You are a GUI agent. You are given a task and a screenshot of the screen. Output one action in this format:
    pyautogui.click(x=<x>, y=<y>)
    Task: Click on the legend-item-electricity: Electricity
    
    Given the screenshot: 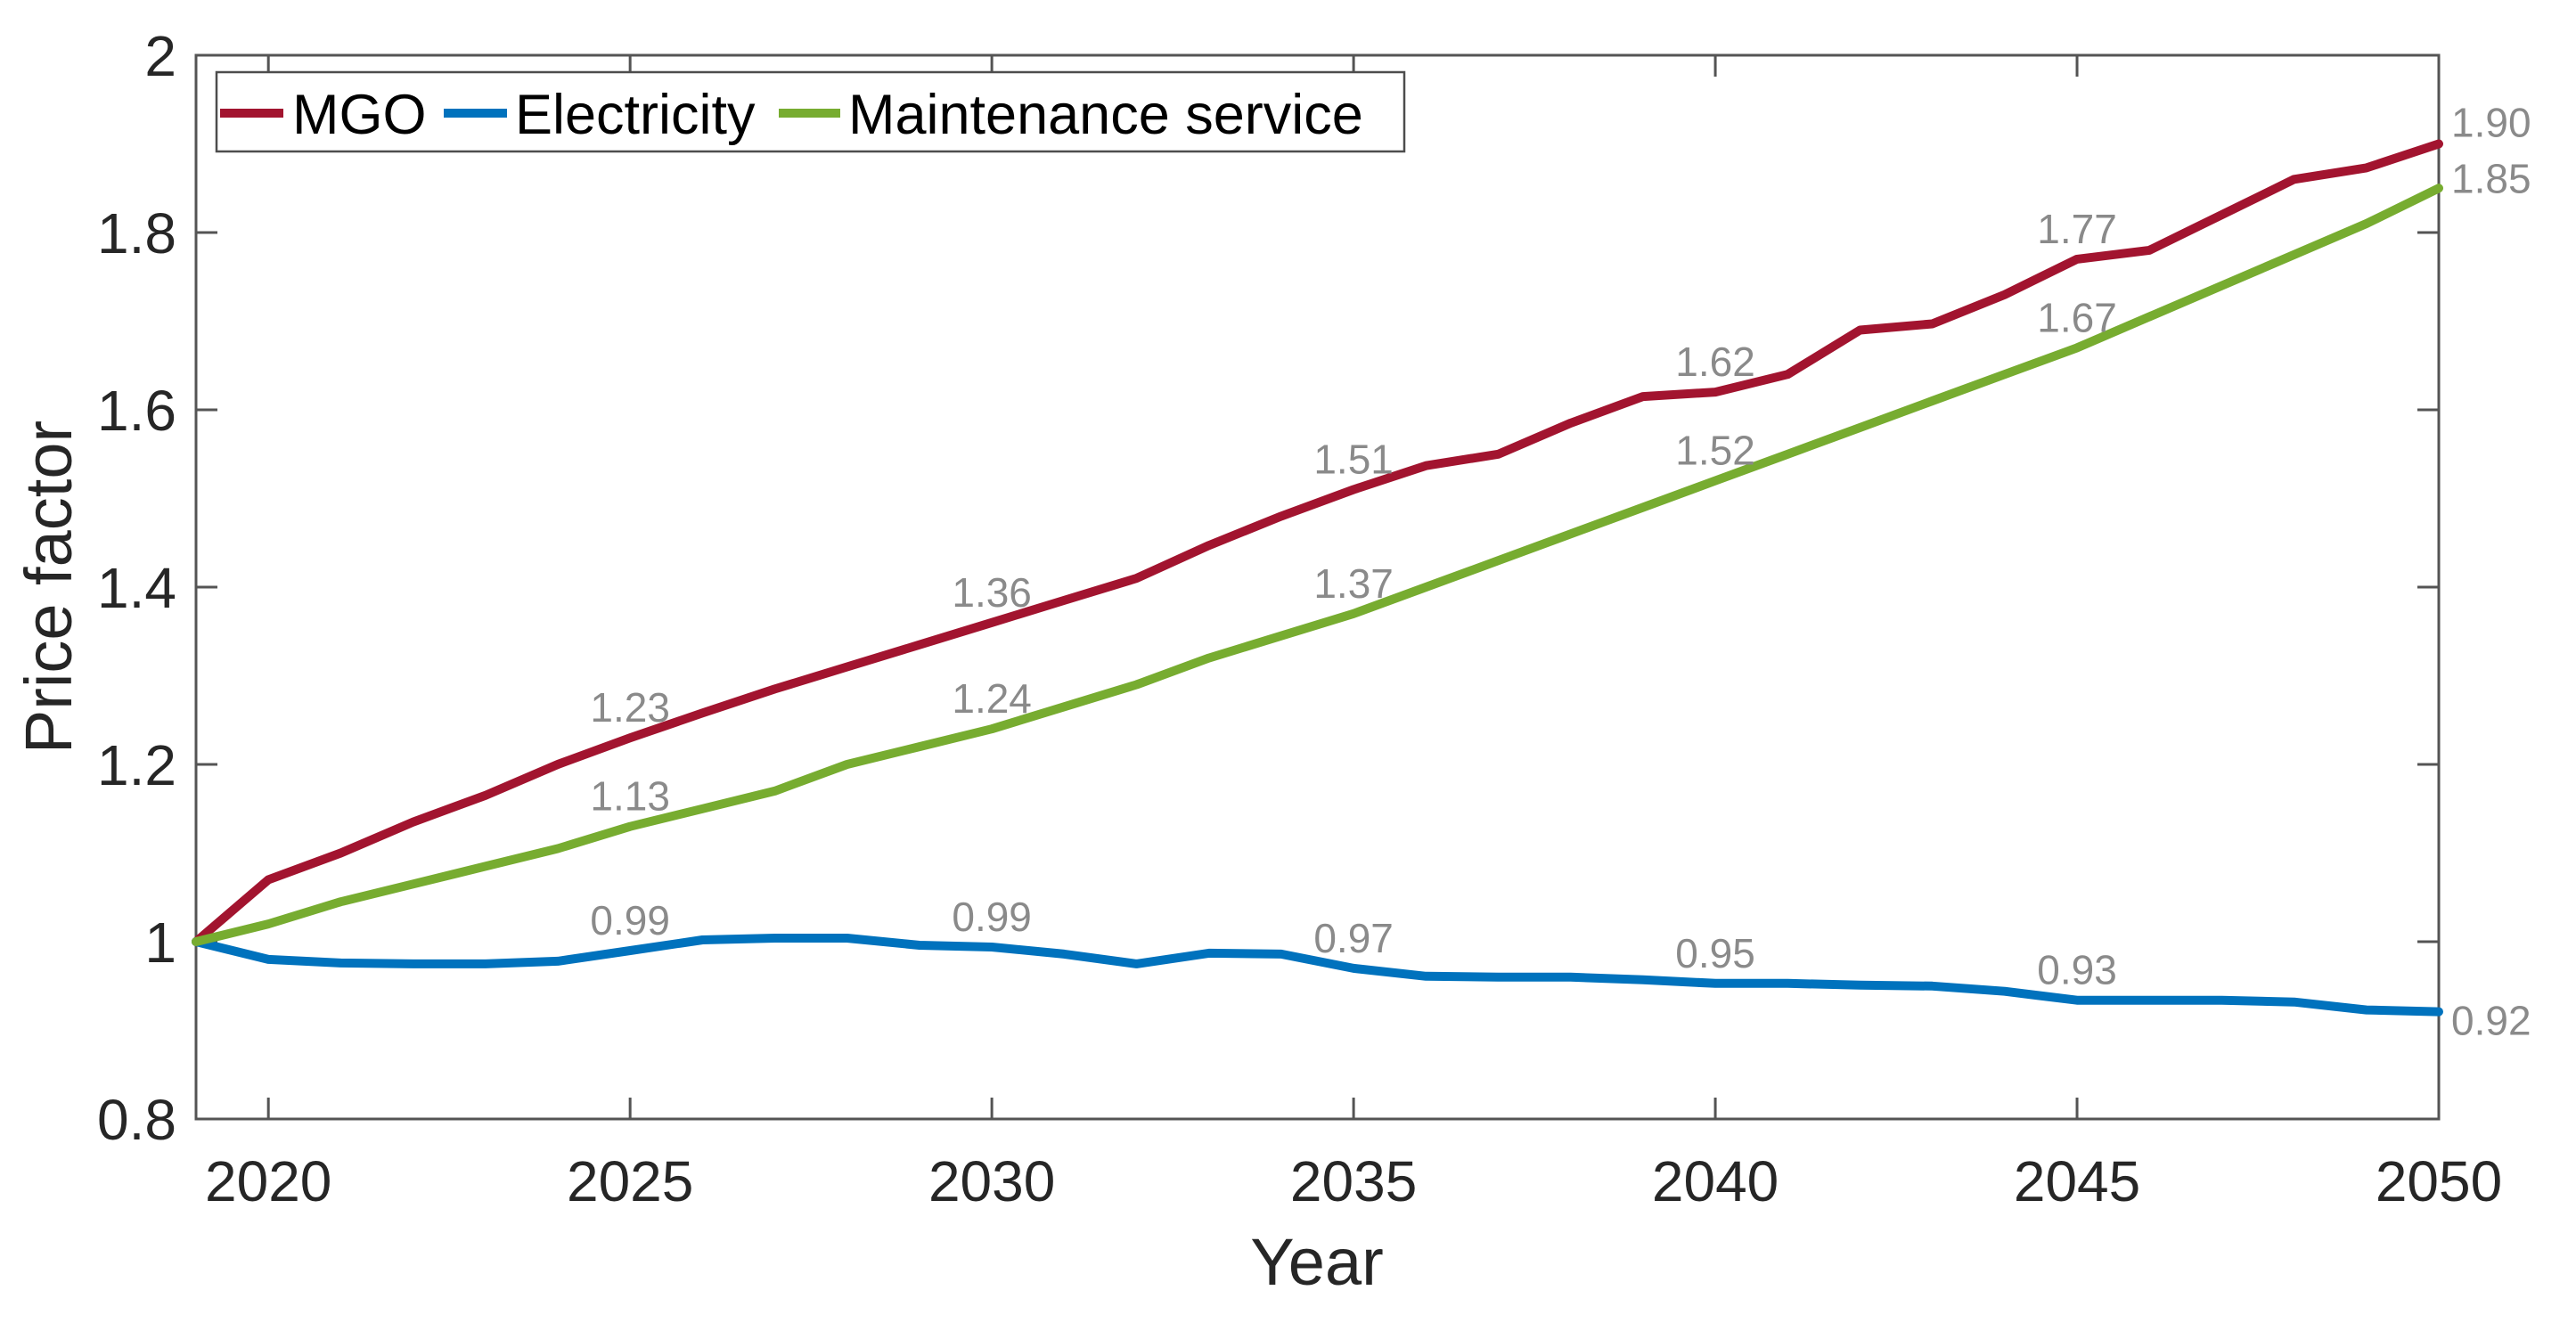 What is the action you would take?
    pyautogui.click(x=600, y=115)
    